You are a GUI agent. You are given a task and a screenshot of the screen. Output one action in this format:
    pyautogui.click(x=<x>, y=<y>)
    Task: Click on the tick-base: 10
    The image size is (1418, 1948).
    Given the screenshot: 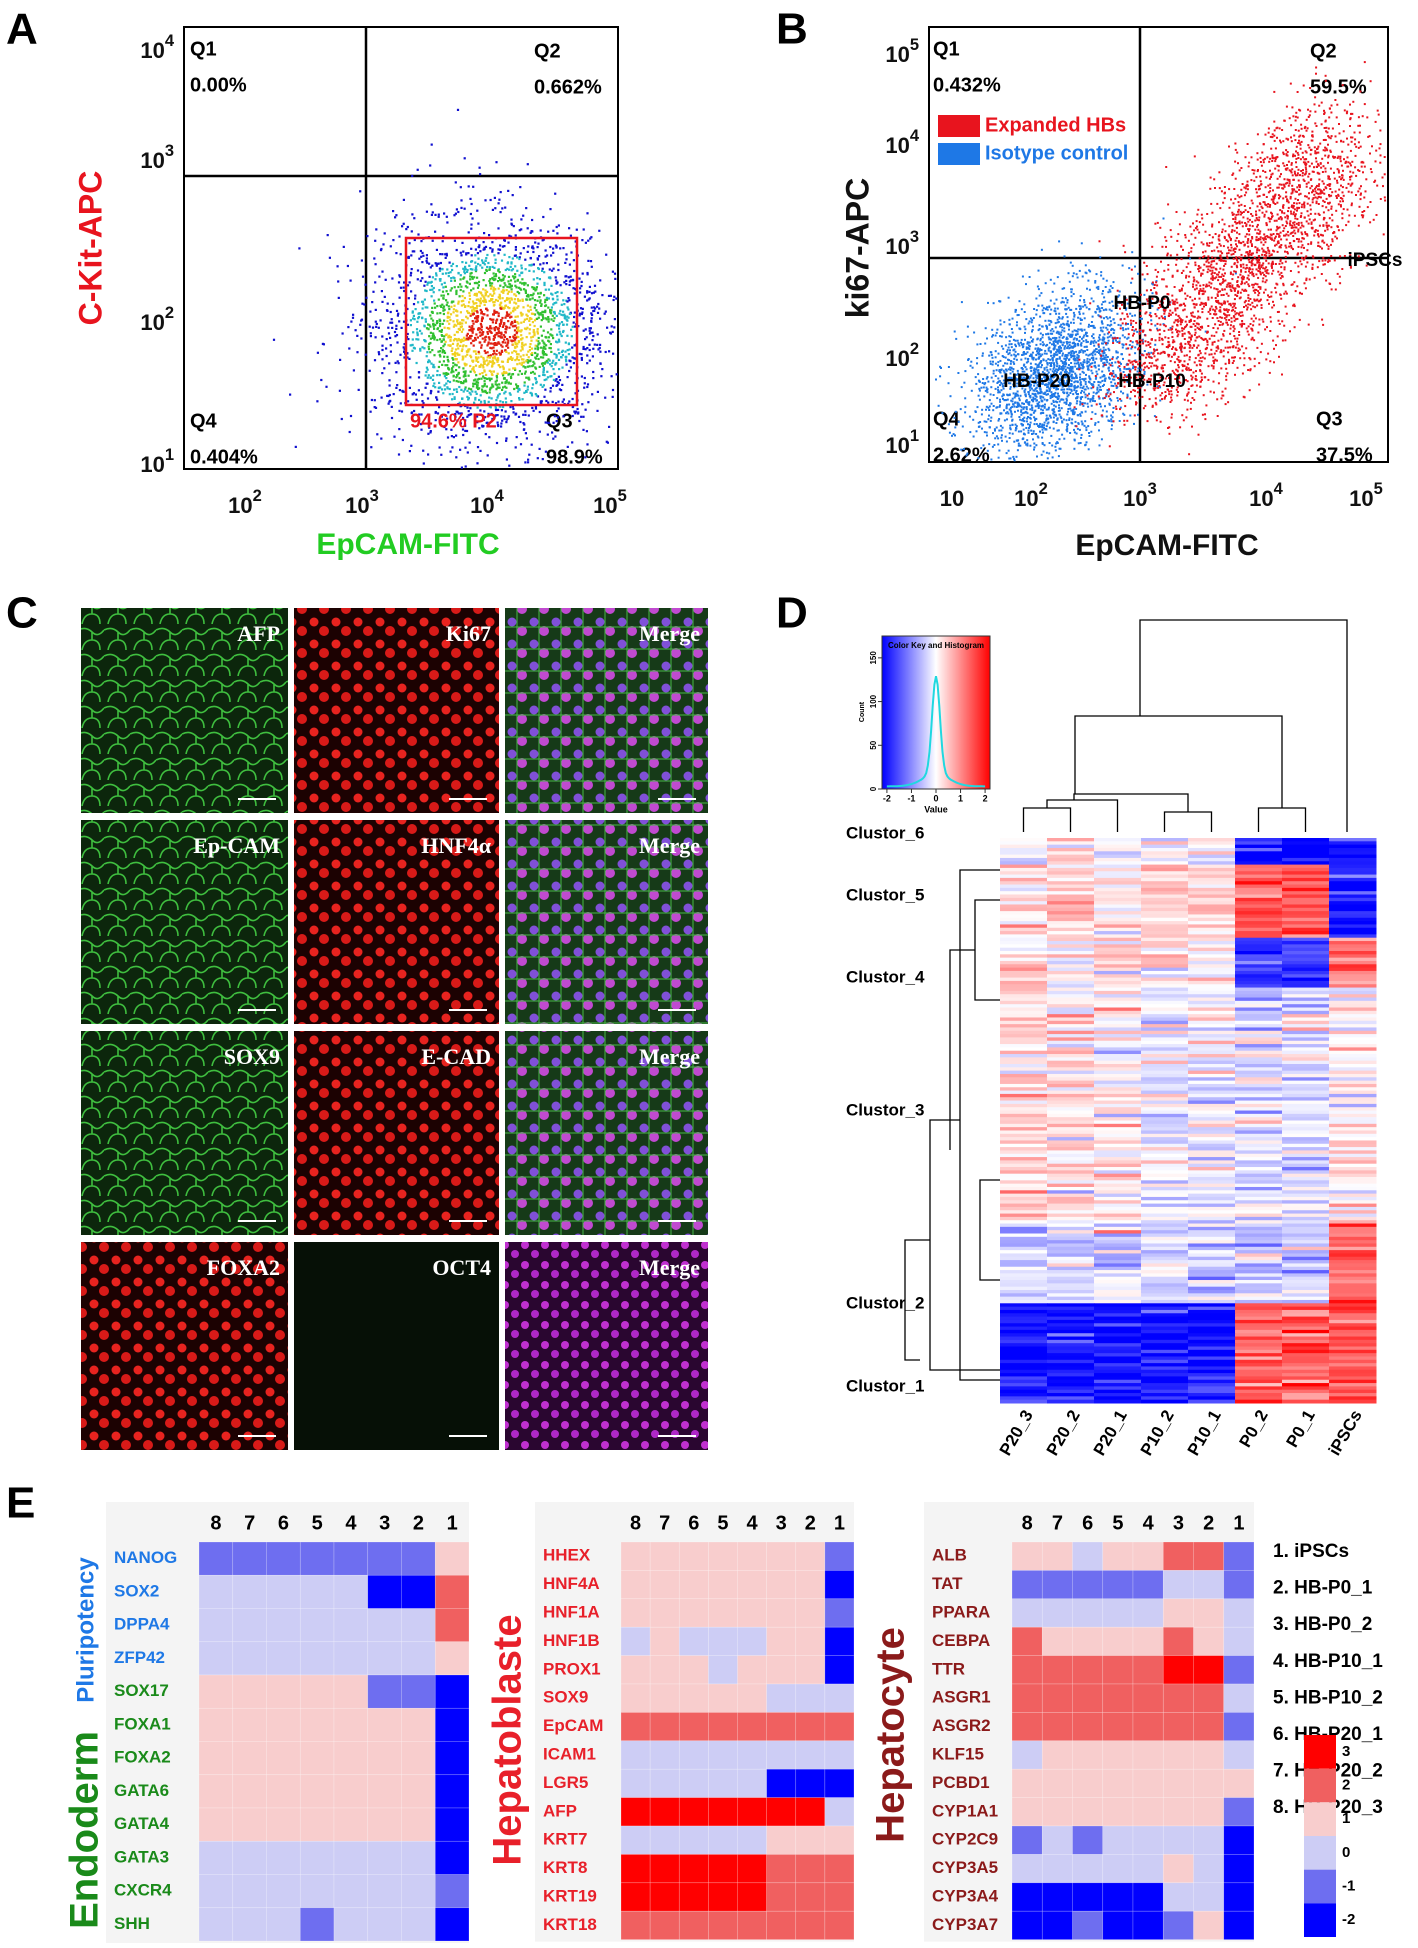 What is the action you would take?
    pyautogui.click(x=952, y=498)
    